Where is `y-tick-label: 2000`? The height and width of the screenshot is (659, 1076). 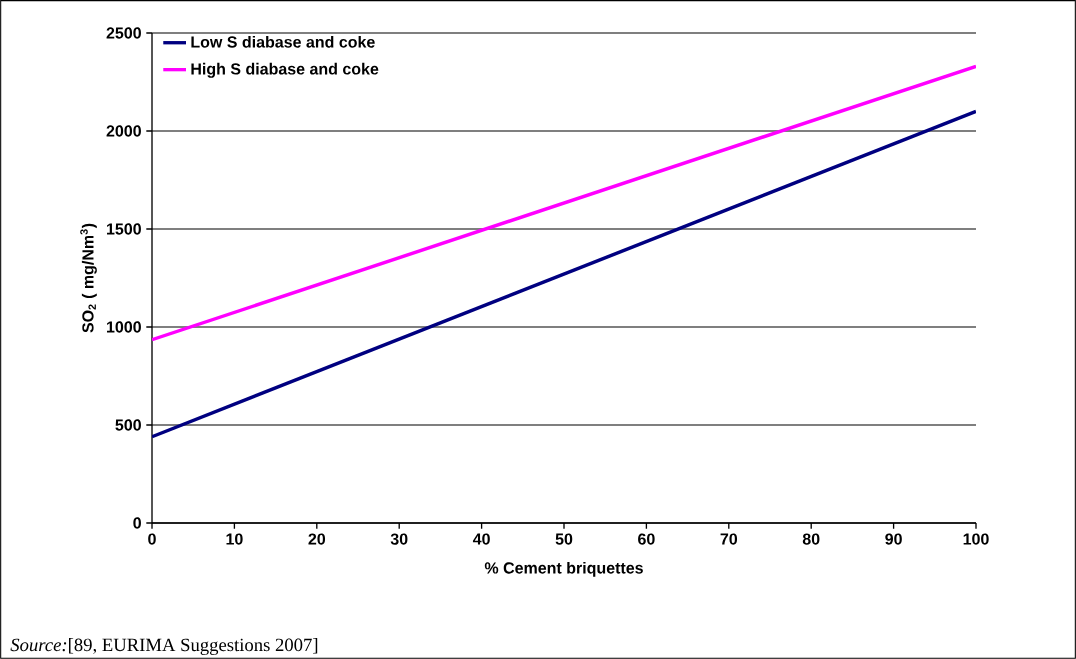 y-tick-label: 2000 is located at coordinates (123, 131).